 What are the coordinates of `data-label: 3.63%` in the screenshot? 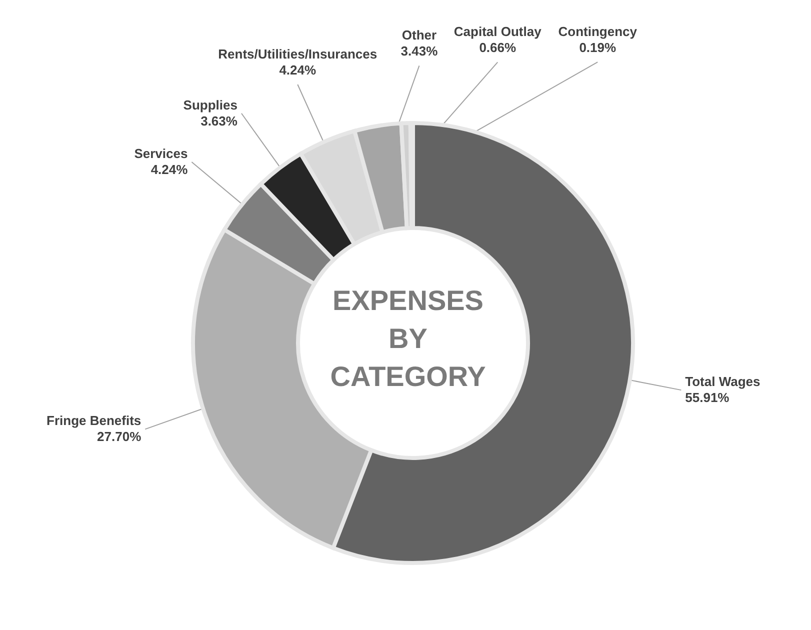 It's located at (219, 120).